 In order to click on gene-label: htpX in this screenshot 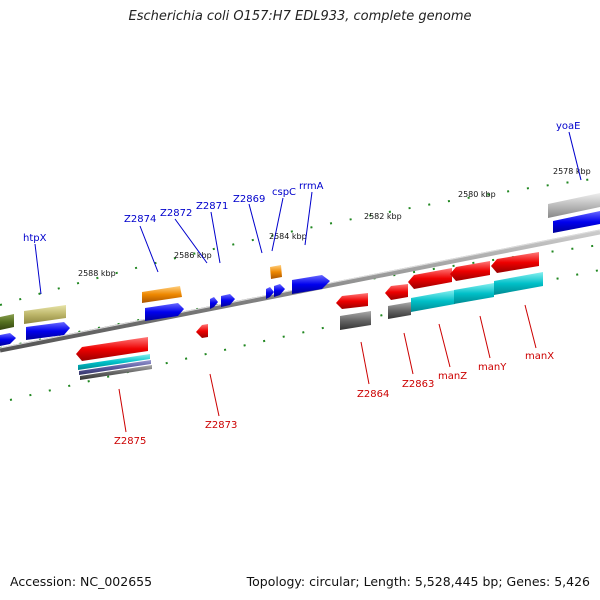, I will do `click(35, 238)`.